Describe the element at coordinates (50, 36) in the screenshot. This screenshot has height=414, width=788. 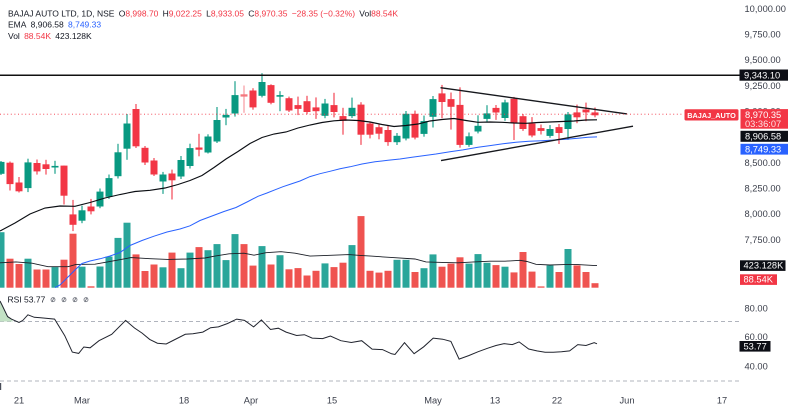
I see `svg-text: Vol 88.54K 423.128K` at that location.